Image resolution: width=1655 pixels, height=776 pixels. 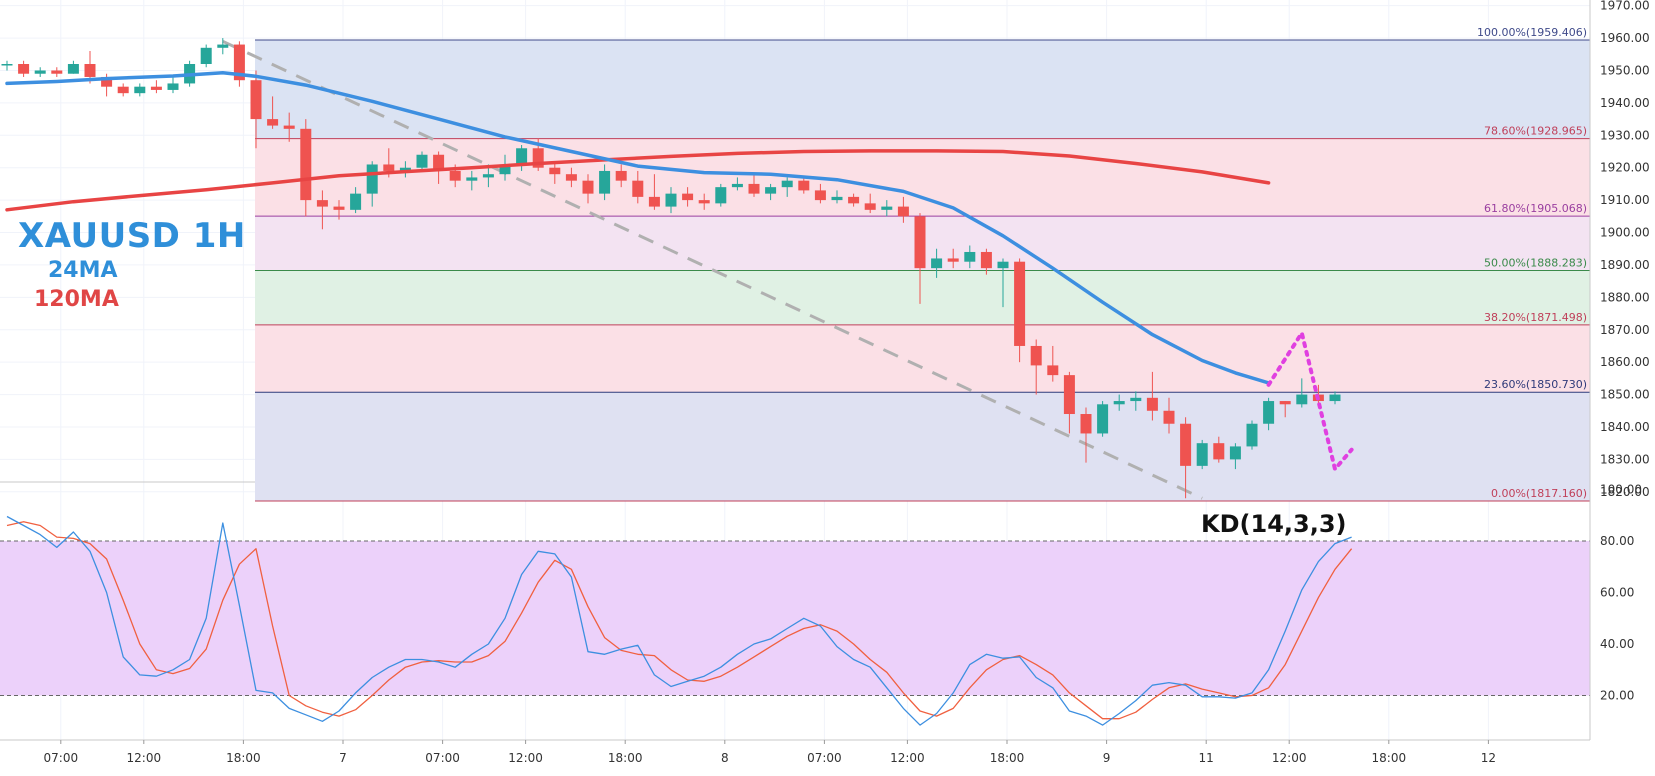 What do you see at coordinates (1107, 758) in the screenshot?
I see `time-tick-label: 9` at bounding box center [1107, 758].